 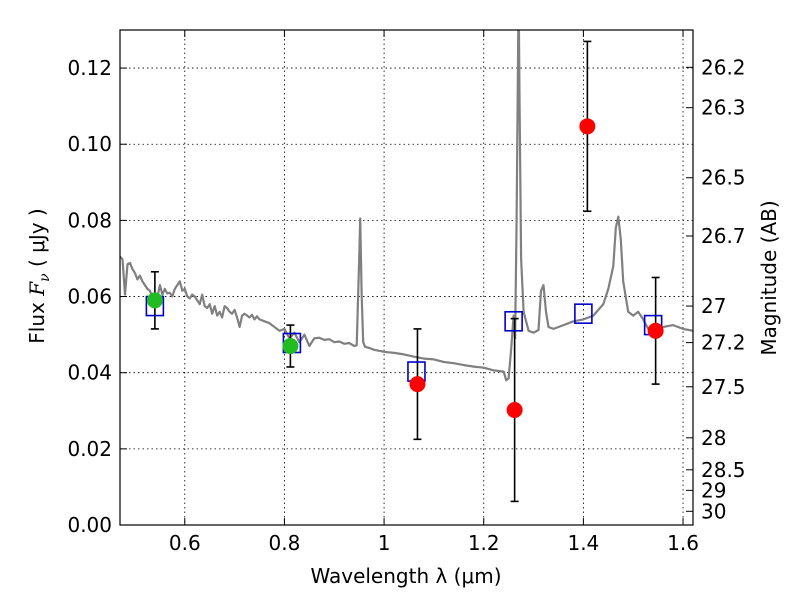 What do you see at coordinates (405, 576) in the screenshot?
I see `x-axis-label: Wavelength λ (μm)` at bounding box center [405, 576].